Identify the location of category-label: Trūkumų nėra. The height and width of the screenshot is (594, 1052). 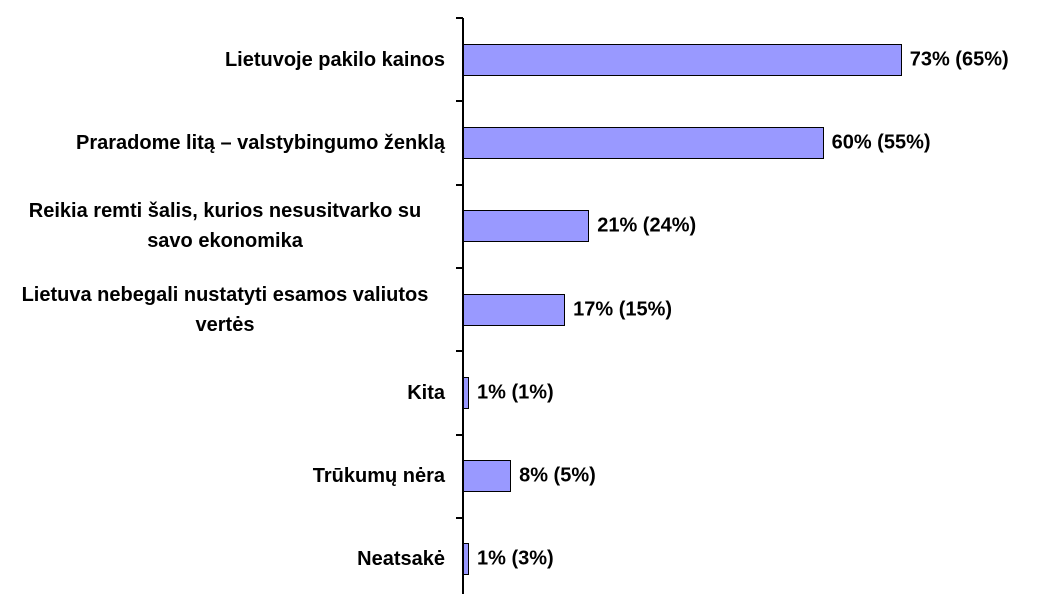
(222, 476).